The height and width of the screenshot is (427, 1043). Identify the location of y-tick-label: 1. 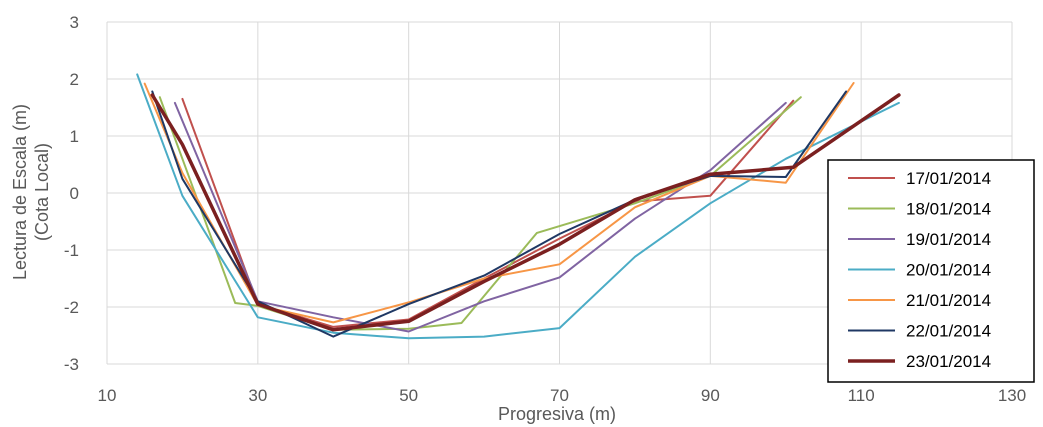
(74, 136).